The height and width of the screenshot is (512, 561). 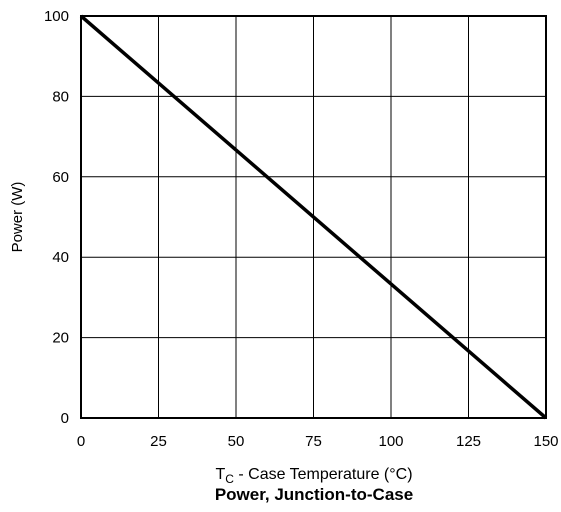 I want to click on y-tick-label: 60, so click(x=60, y=177).